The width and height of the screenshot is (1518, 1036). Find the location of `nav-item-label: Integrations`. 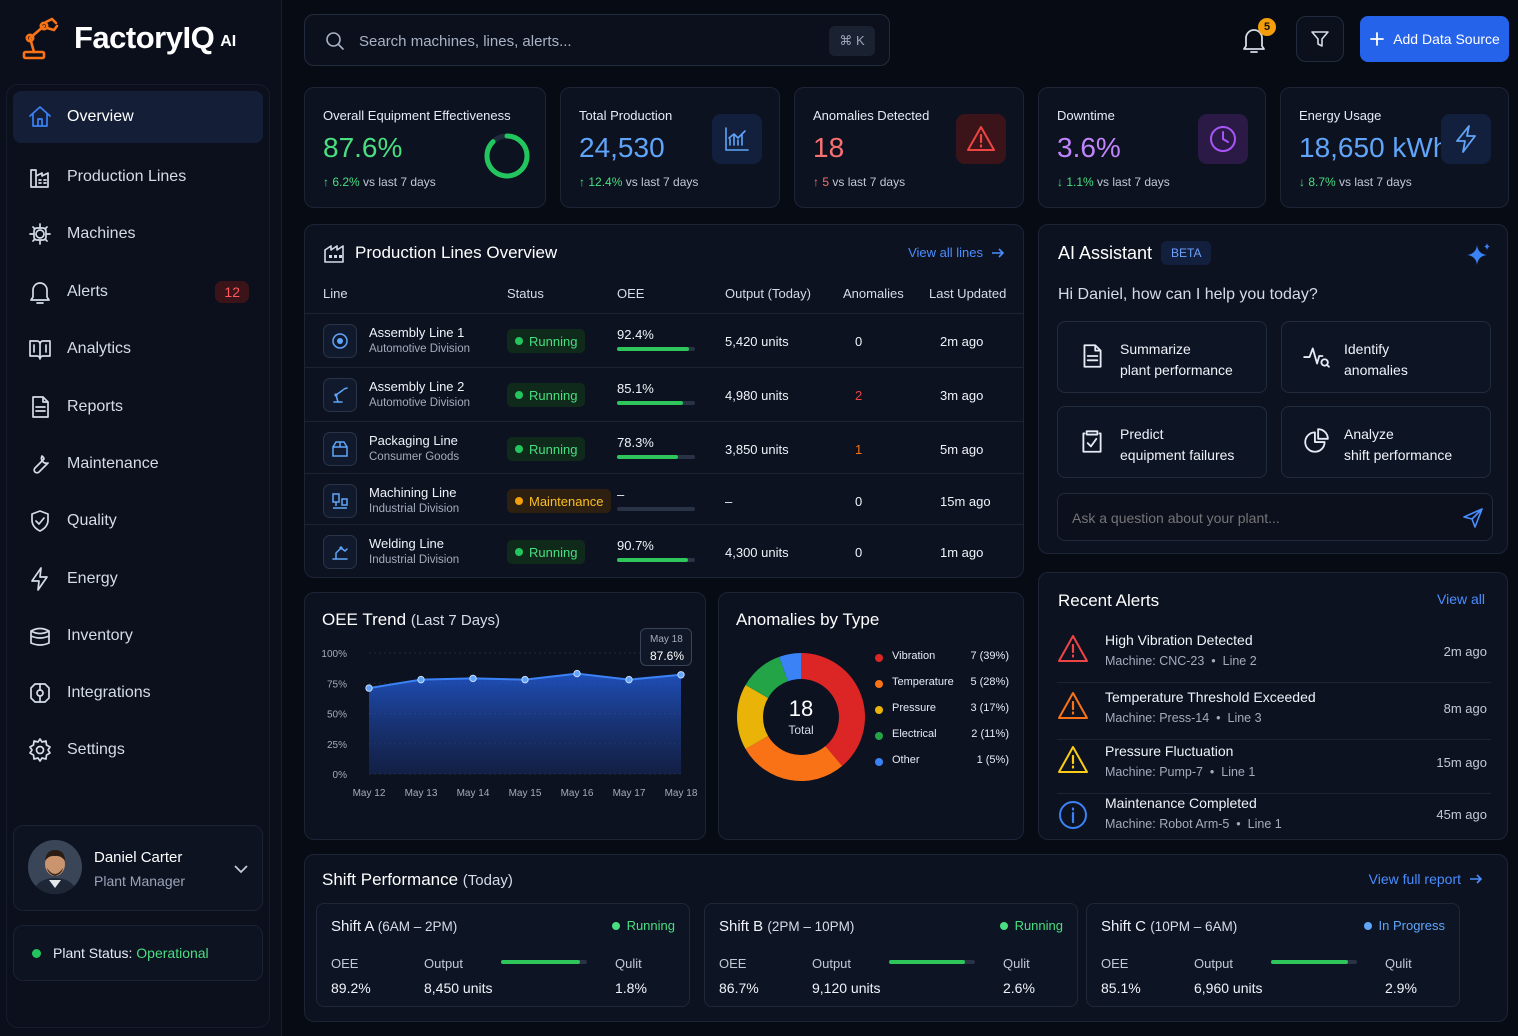

nav-item-label: Integrations is located at coordinates (109, 692).